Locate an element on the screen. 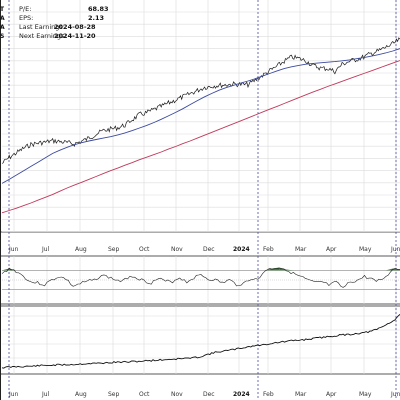 The height and width of the screenshot is (400, 400). x-tick-labels-bottom: Jun Jul Aug Sep Oct Nov Dec 2024 Feb Mar Apr May Jun is located at coordinates (204, 394).